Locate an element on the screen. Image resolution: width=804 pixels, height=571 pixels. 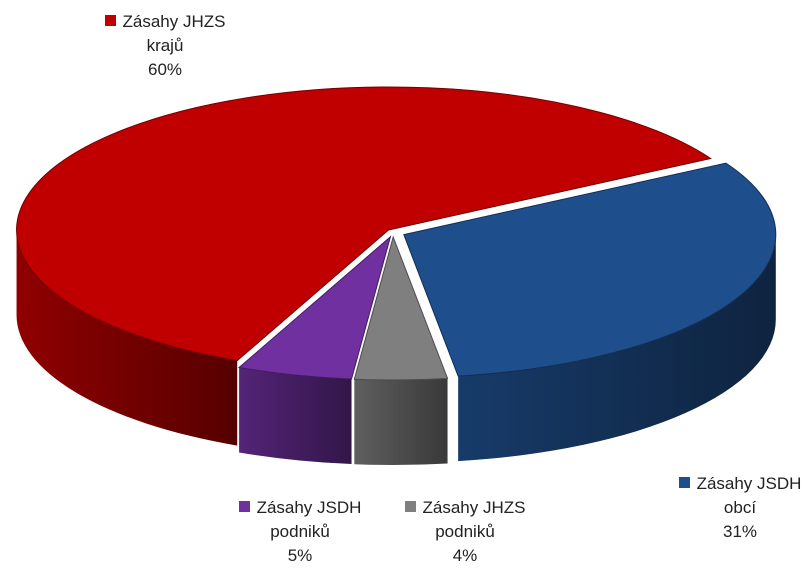
data-label: Zásahy JHZS krajů 60% is located at coordinates (165, 46).